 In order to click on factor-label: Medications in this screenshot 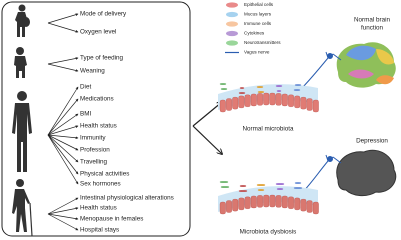, I will do `click(97, 99)`.